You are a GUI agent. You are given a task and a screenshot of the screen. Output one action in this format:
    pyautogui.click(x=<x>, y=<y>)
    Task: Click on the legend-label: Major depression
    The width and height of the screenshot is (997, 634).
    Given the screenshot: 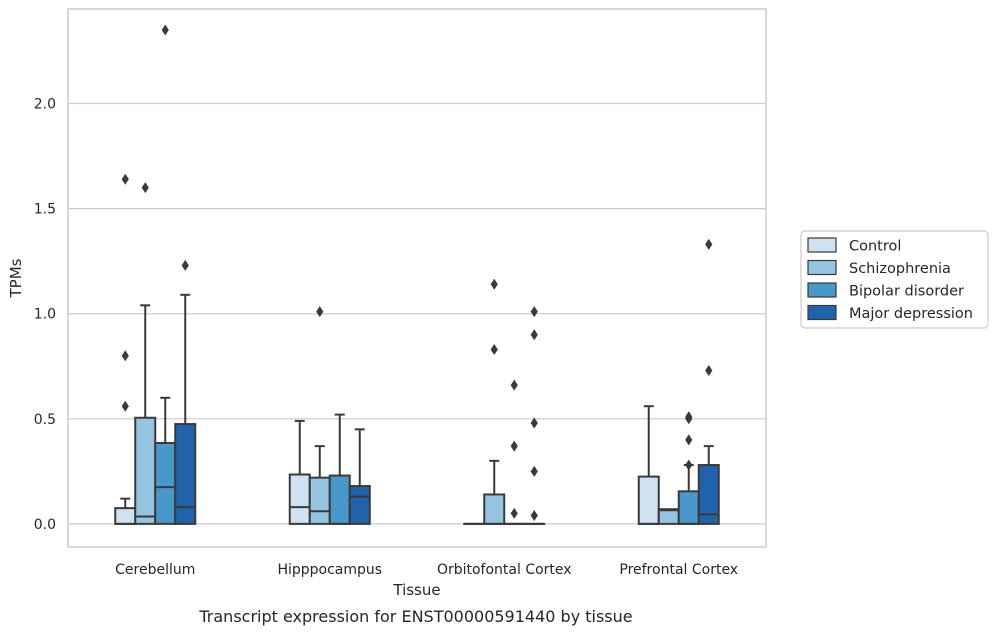 What is the action you would take?
    pyautogui.click(x=911, y=314)
    